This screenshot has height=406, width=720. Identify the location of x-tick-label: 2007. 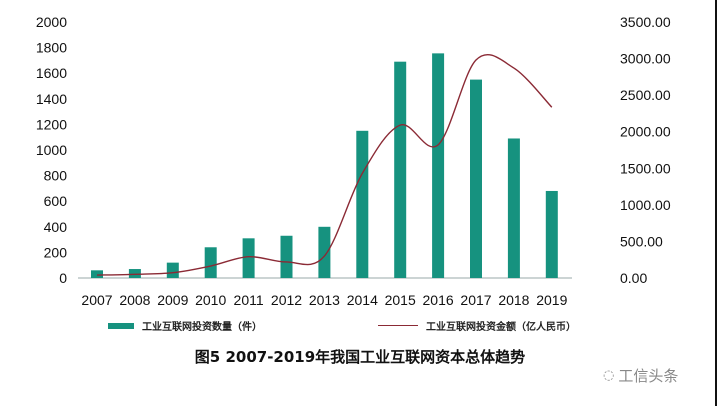
(96, 300).